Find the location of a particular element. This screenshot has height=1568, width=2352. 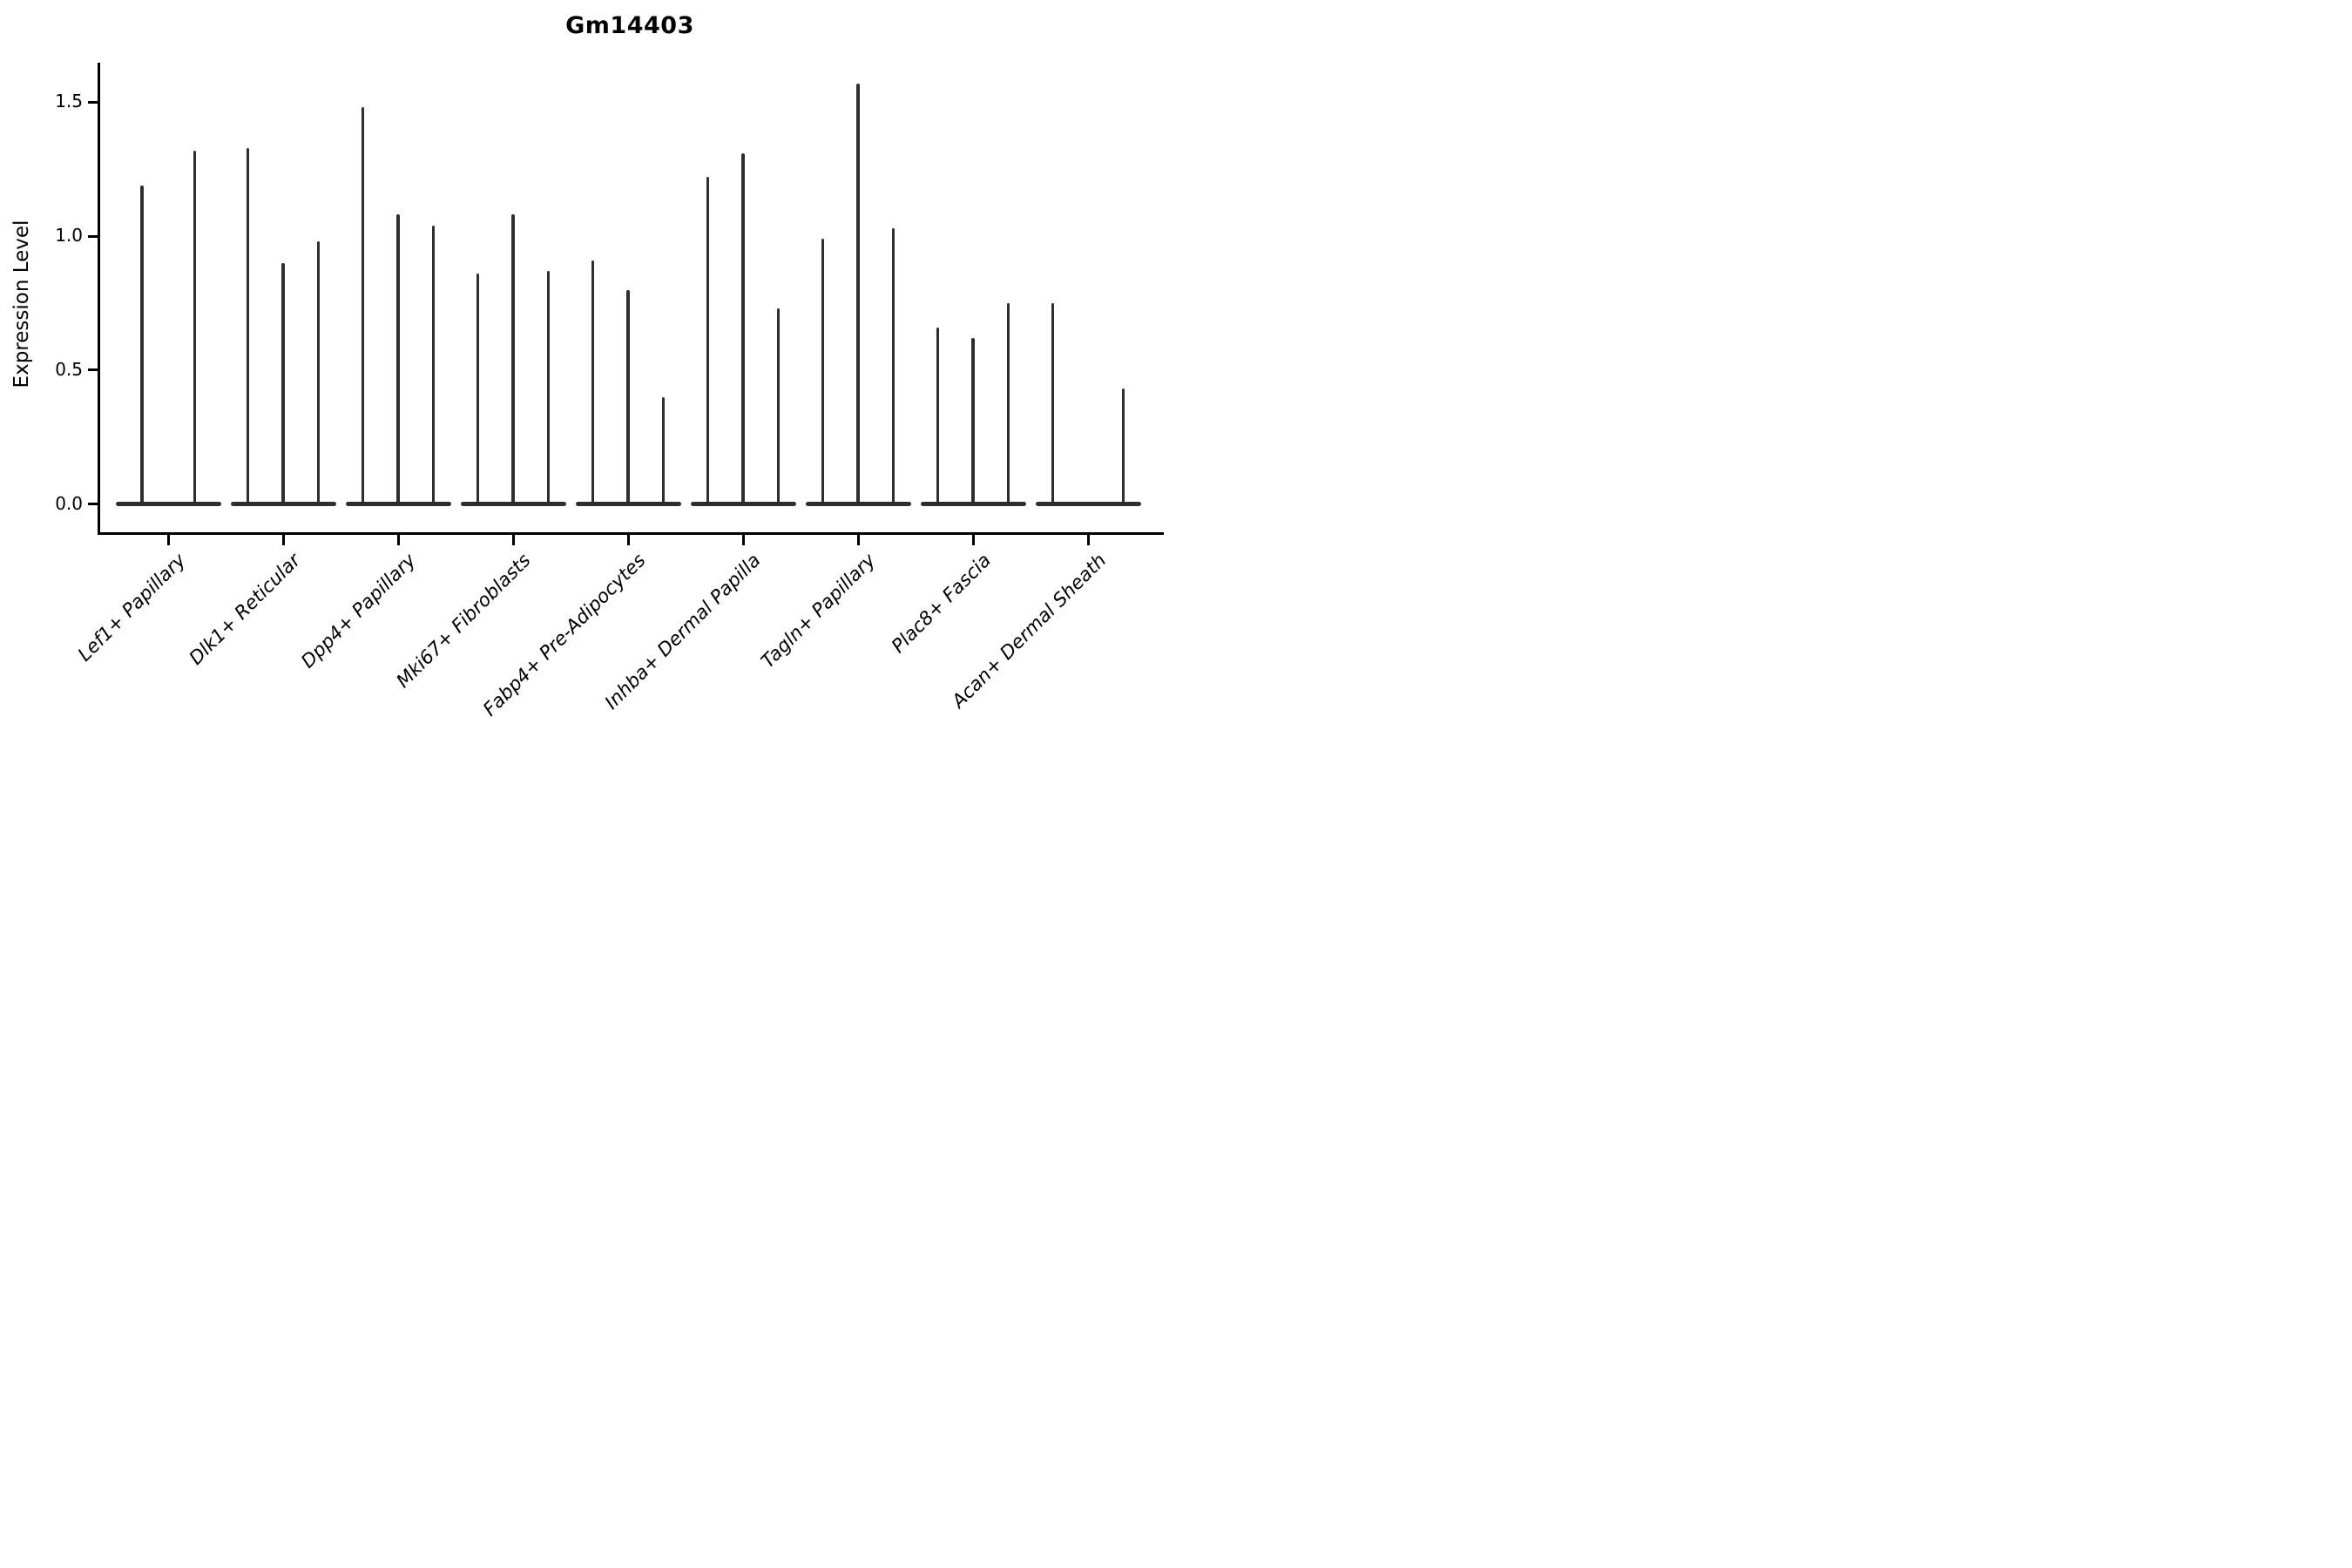

chart-title: Gm14403 is located at coordinates (629, 25).